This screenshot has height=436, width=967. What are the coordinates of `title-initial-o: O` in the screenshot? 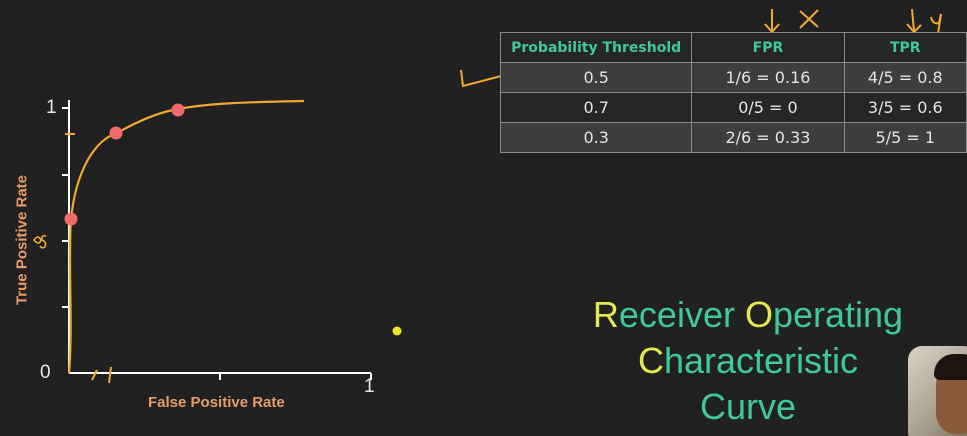 It's located at (758, 314).